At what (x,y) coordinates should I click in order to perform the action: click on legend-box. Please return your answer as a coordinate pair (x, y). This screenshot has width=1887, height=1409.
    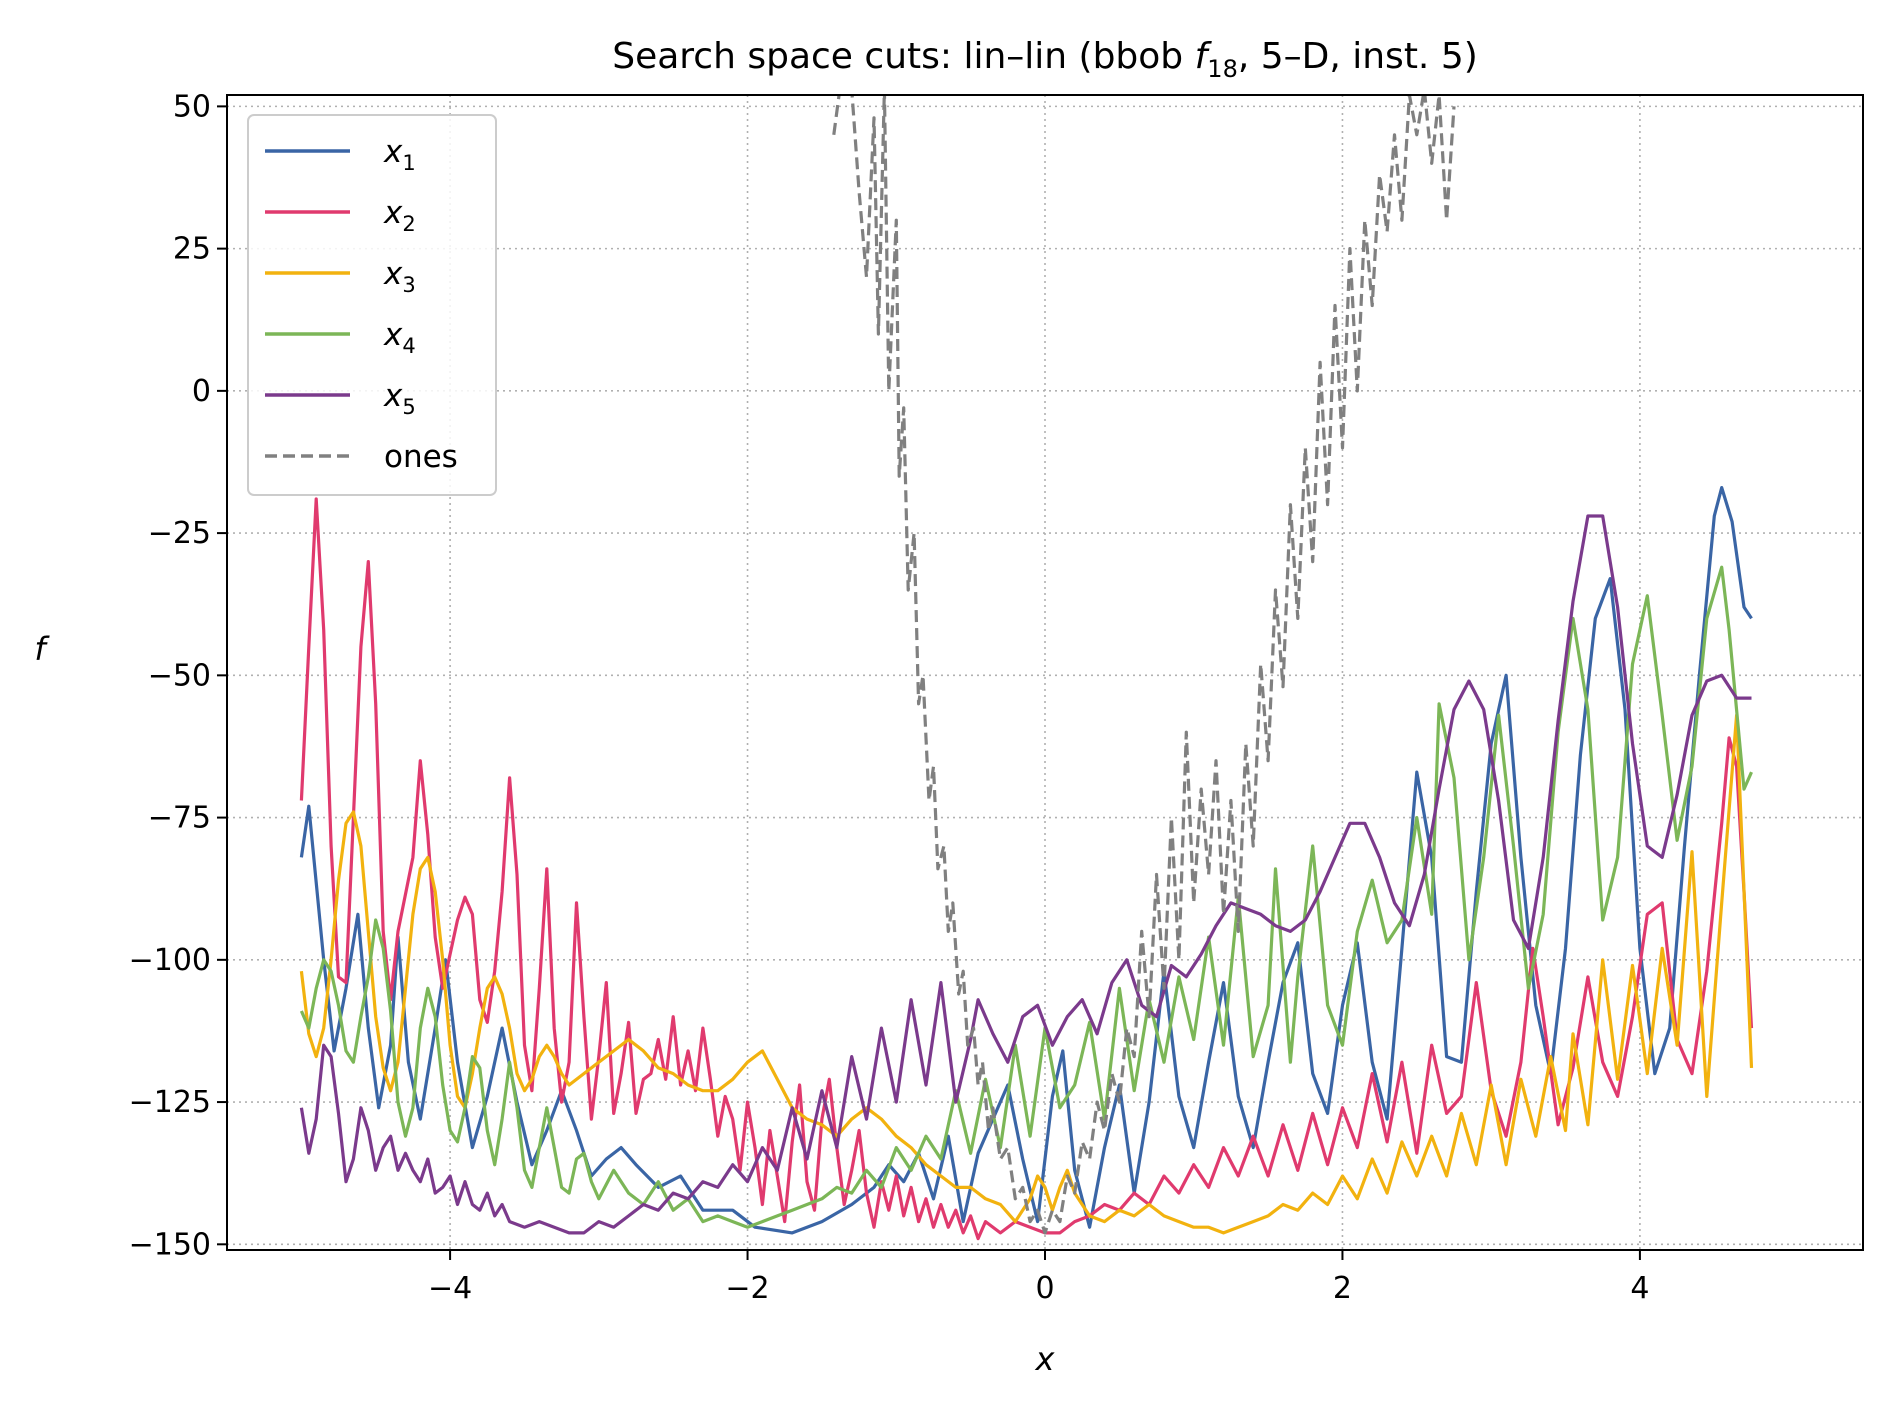
    Looking at the image, I should click on (372, 305).